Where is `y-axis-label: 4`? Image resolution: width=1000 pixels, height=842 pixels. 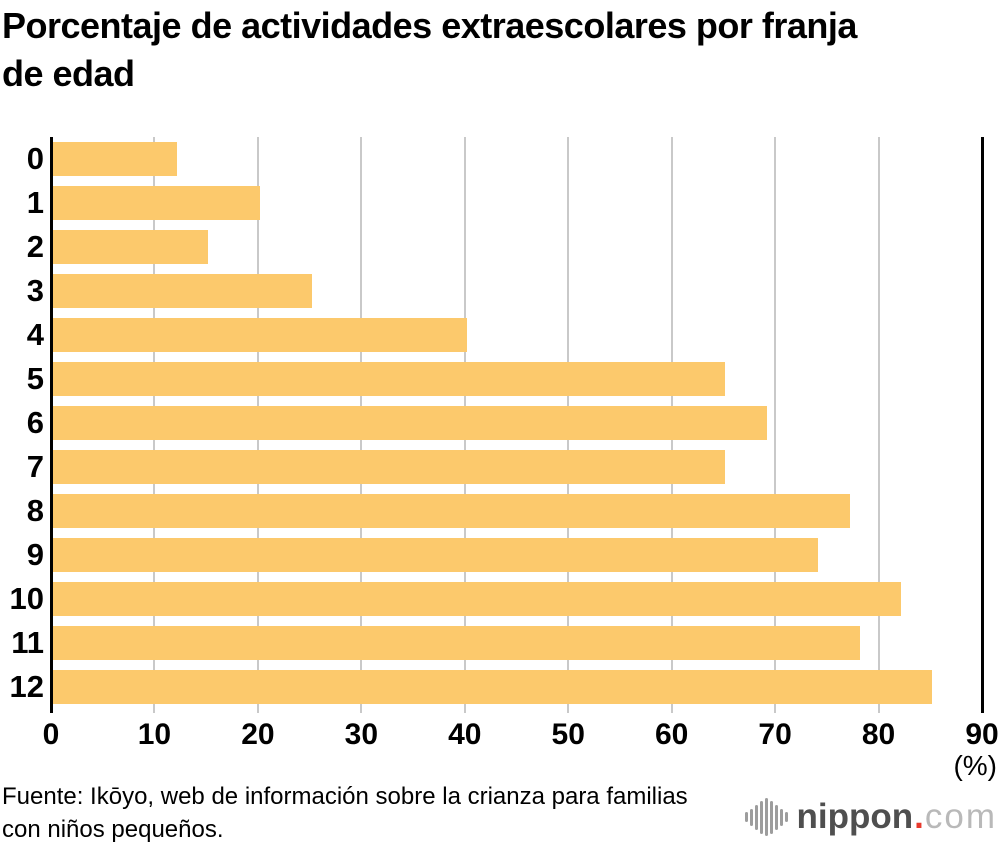 y-axis-label: 4 is located at coordinates (35, 334).